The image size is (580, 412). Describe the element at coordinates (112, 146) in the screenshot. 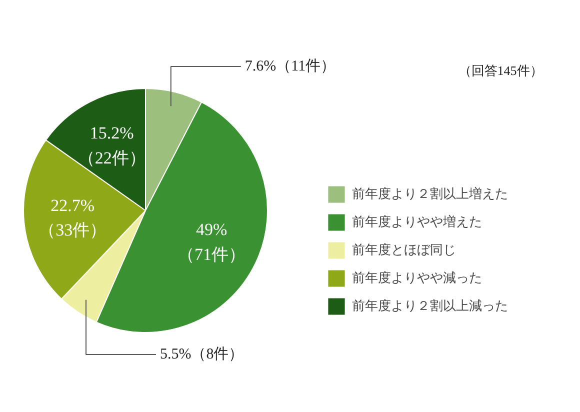

I see `data-label: 15.2% （22件）` at that location.